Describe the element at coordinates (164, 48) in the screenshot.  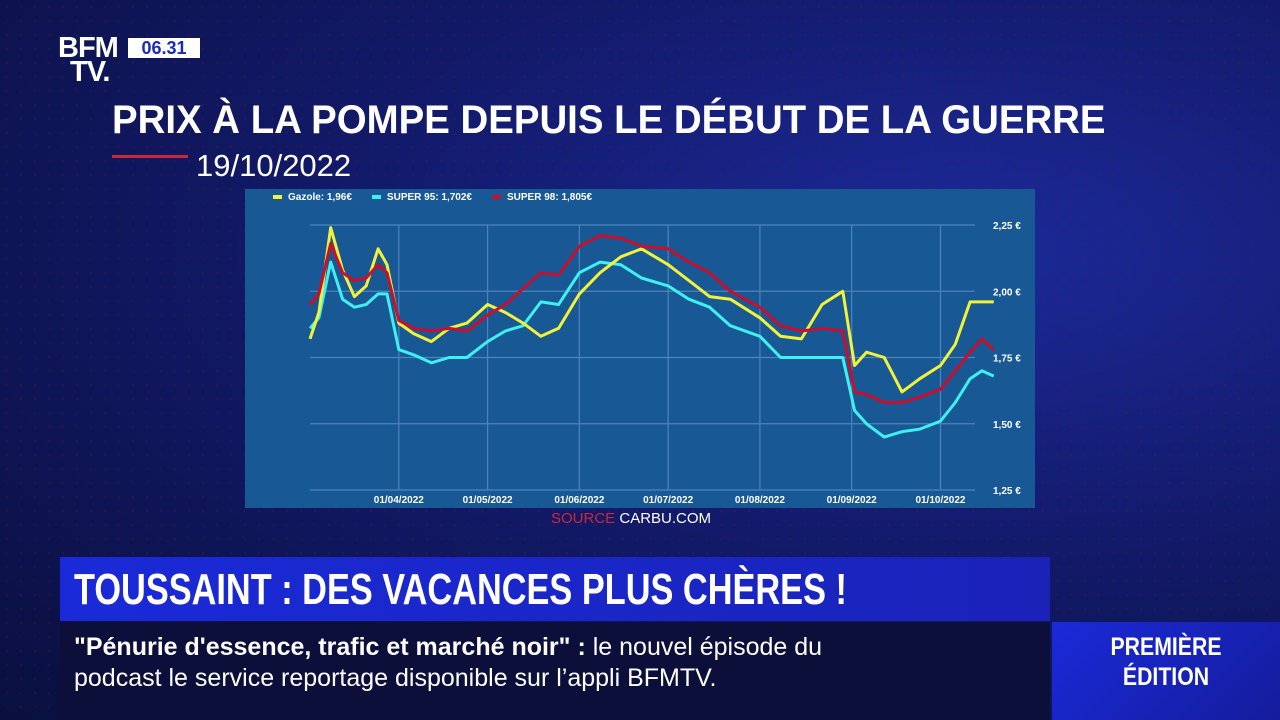
I see `clock: 06.31` at that location.